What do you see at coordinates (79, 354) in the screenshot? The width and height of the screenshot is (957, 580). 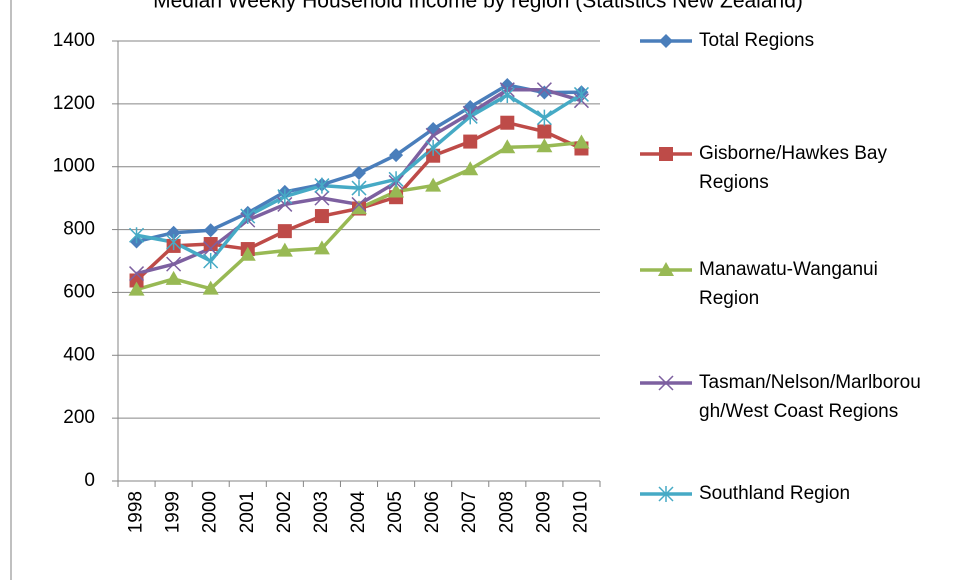 I see `y-tick-label: 400` at bounding box center [79, 354].